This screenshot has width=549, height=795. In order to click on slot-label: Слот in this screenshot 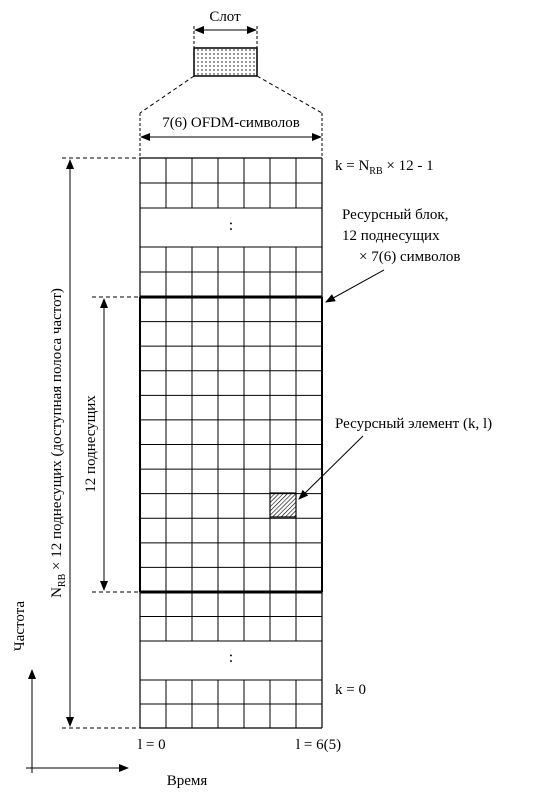, I will do `click(225, 17)`.